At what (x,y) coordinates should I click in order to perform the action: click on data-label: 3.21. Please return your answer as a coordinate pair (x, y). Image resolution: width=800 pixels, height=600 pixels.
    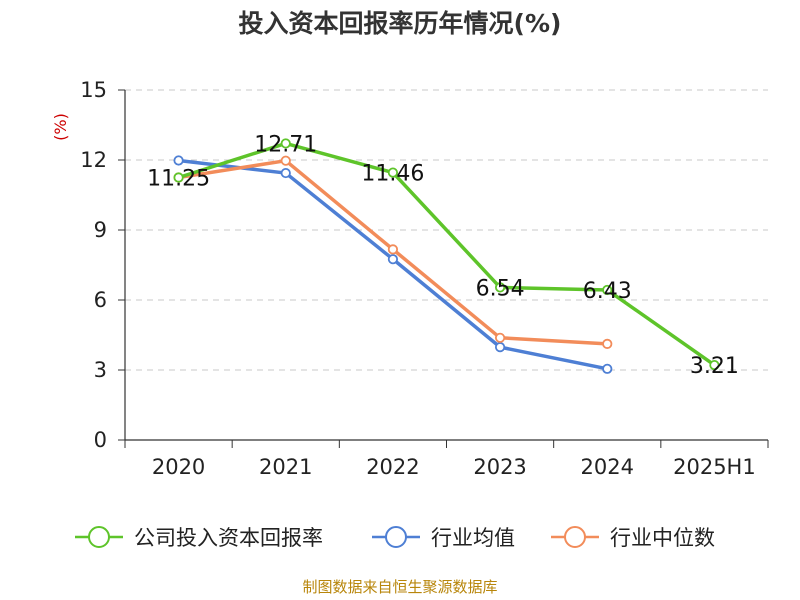
    Looking at the image, I should click on (714, 366).